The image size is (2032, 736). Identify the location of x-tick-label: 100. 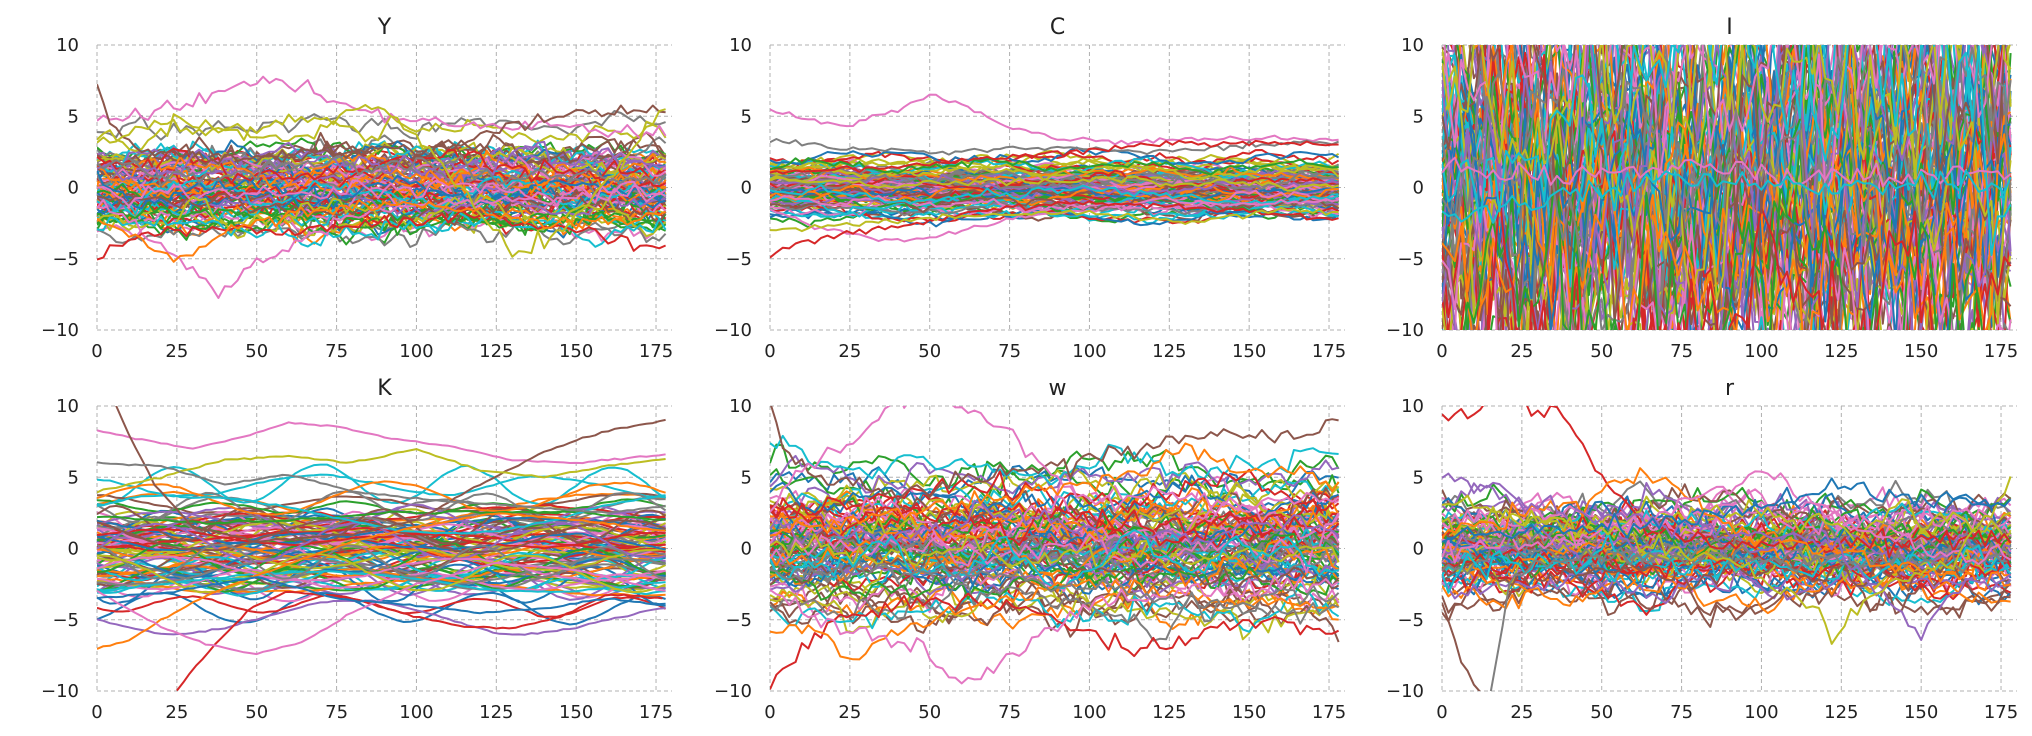
(1761, 712).